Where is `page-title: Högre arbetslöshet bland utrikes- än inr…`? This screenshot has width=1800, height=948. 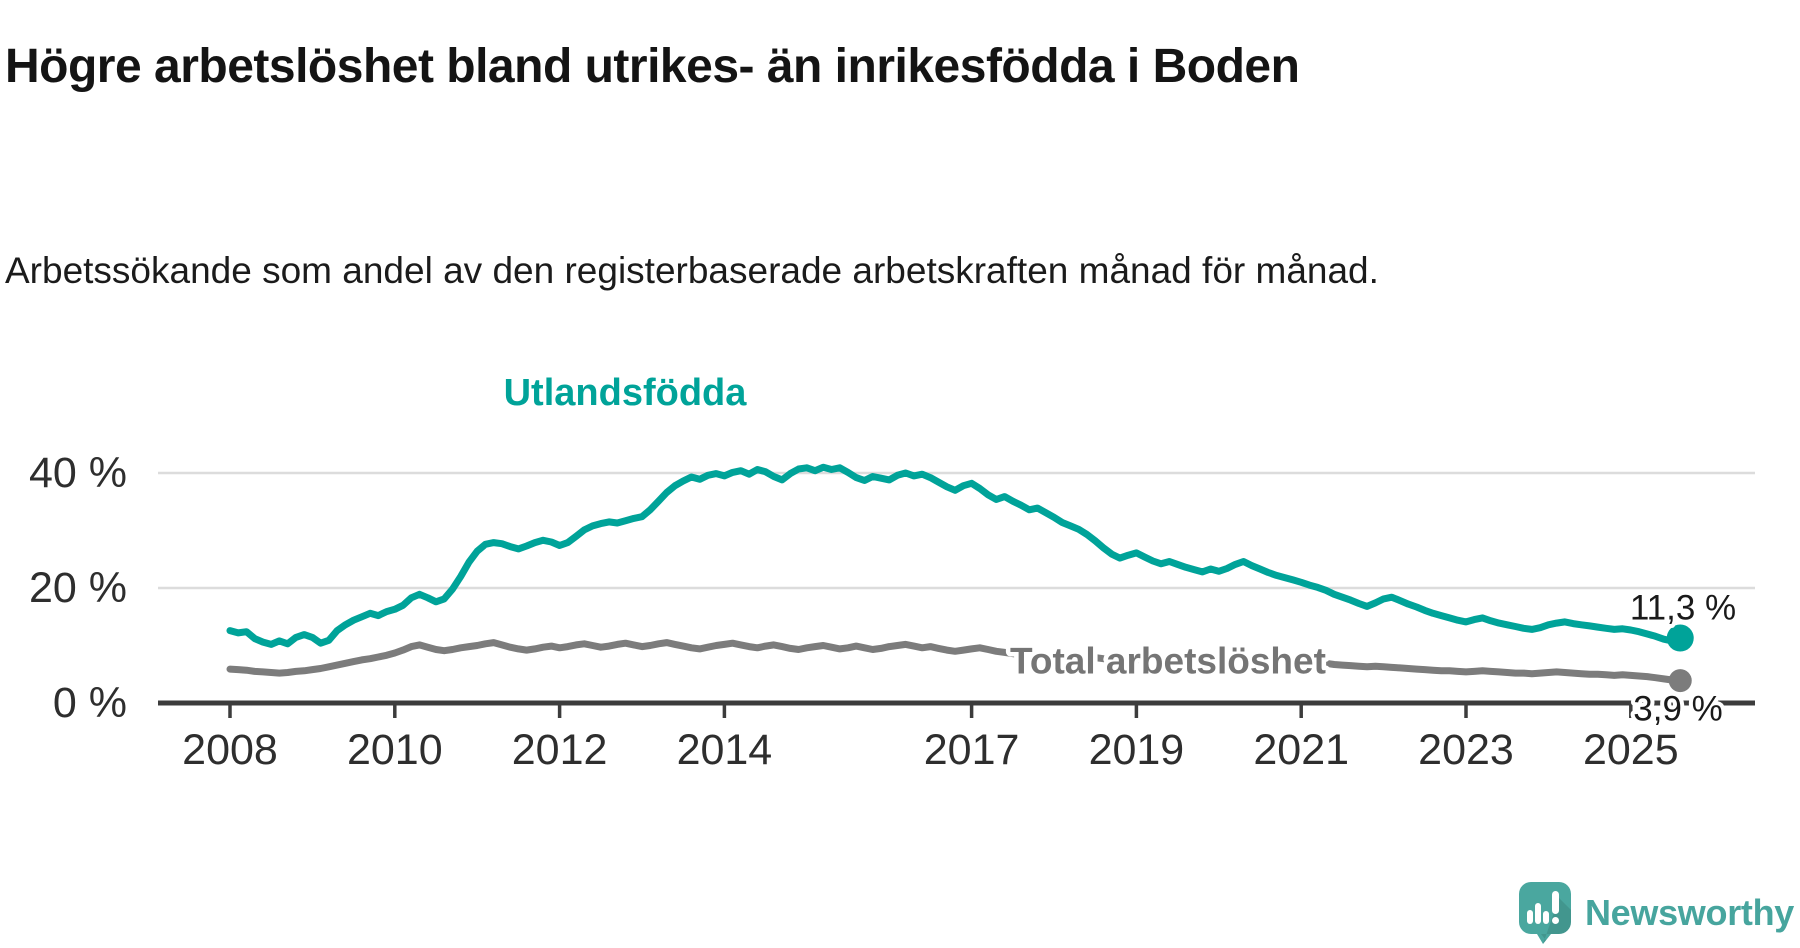 page-title: Högre arbetslöshet bland utrikes- än inr… is located at coordinates (652, 67).